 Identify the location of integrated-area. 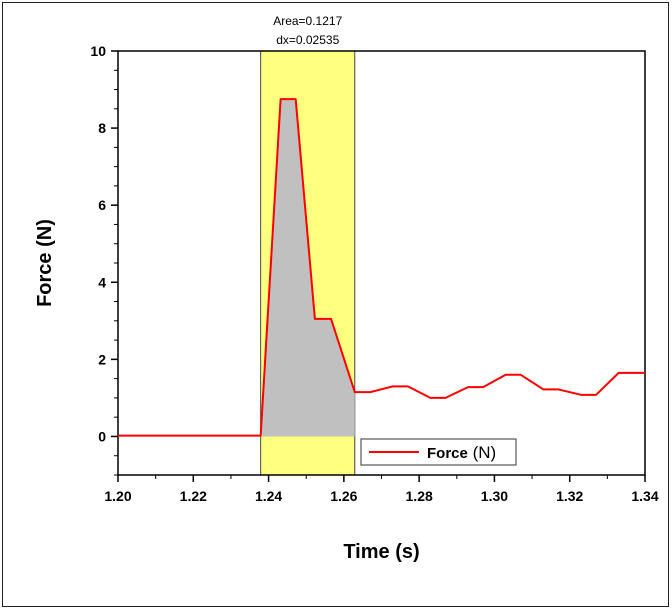
(307, 268).